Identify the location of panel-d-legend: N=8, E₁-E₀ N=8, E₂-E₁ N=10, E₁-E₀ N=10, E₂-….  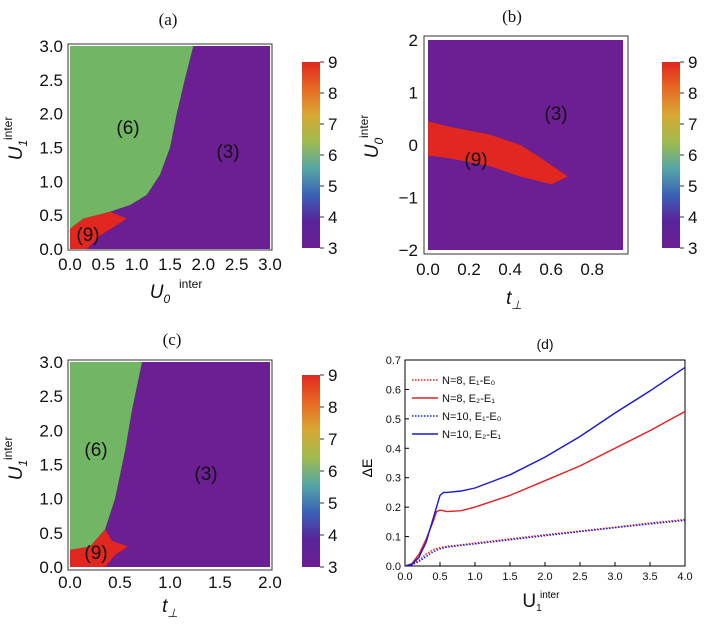
(456, 408).